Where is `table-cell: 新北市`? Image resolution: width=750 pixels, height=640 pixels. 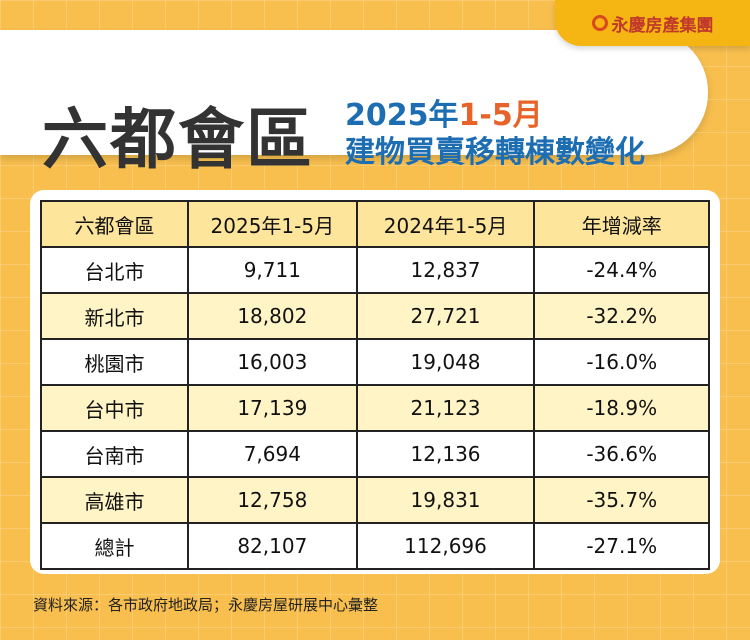 table-cell: 新北市 is located at coordinates (114, 316).